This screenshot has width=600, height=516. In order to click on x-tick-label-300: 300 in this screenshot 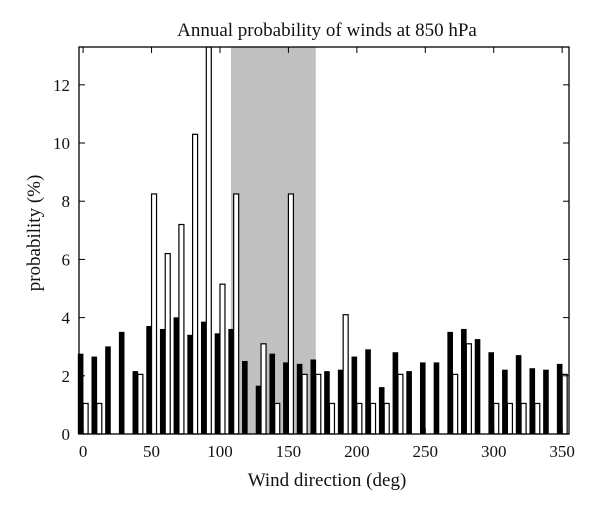, I will do `click(494, 451)`.